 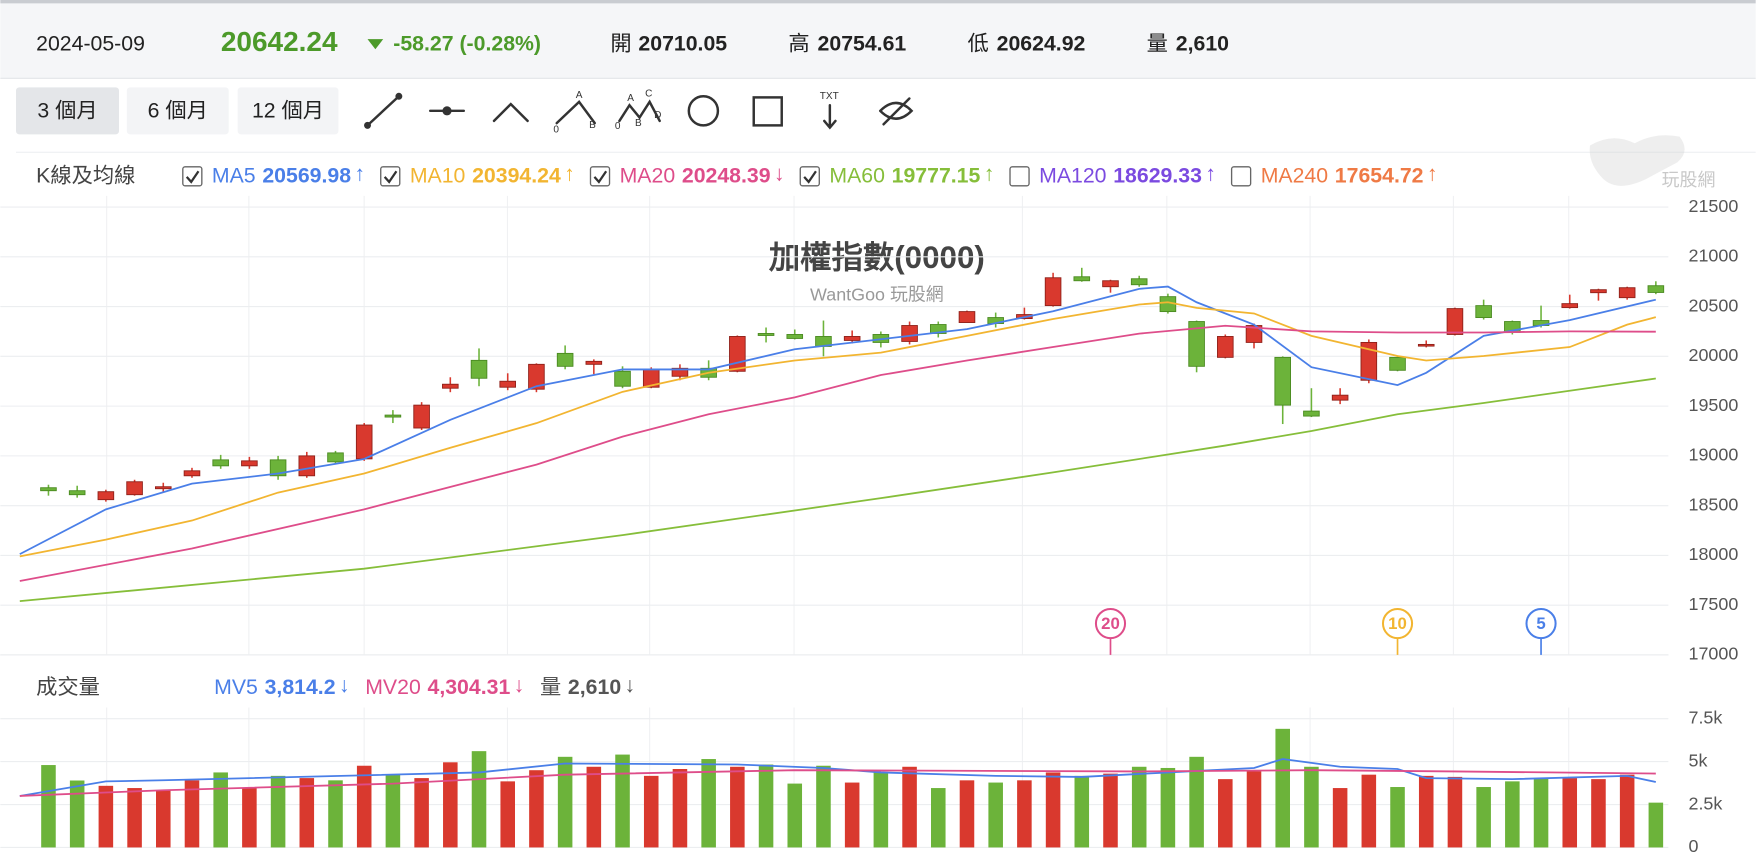 What do you see at coordinates (1294, 176) in the screenshot?
I see `legend-name: MA240` at bounding box center [1294, 176].